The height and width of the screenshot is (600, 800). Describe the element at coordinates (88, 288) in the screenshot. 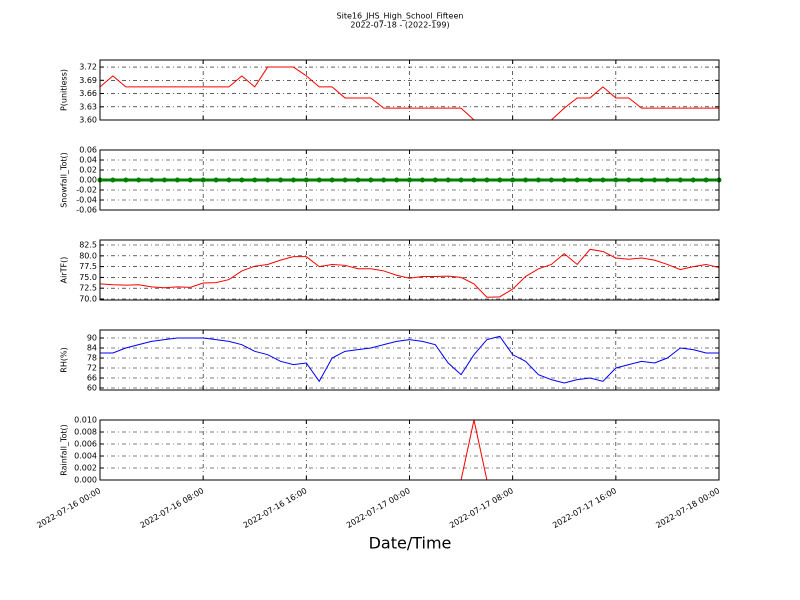

I see `y-tick-label: 72.5` at that location.